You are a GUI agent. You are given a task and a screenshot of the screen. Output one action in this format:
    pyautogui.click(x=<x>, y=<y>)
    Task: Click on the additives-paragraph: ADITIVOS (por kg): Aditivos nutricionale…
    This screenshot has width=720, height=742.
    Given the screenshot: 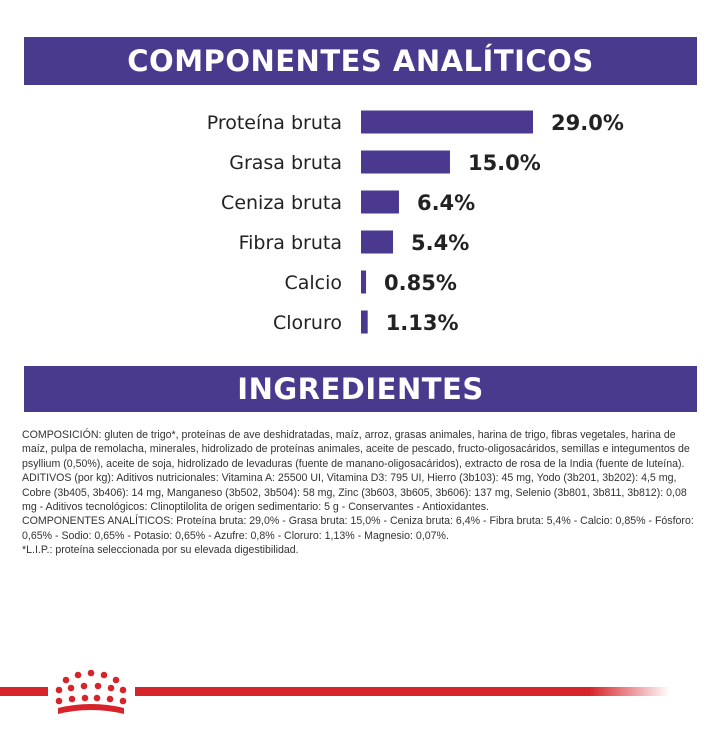 What is the action you would take?
    pyautogui.click(x=354, y=493)
    